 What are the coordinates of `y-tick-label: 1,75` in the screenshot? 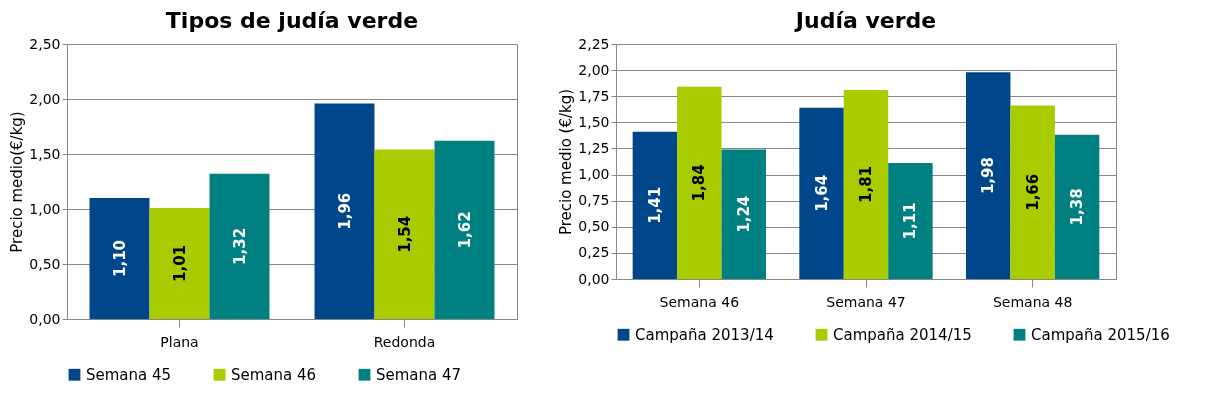 It's located at (594, 95).